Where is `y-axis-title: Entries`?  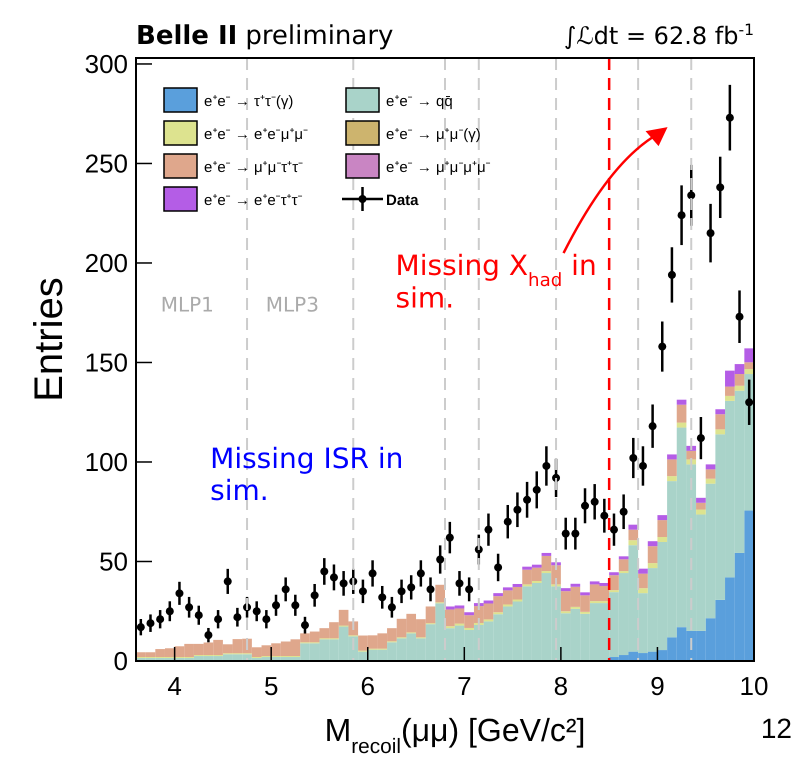
y-axis-title: Entries is located at coordinates (49, 339).